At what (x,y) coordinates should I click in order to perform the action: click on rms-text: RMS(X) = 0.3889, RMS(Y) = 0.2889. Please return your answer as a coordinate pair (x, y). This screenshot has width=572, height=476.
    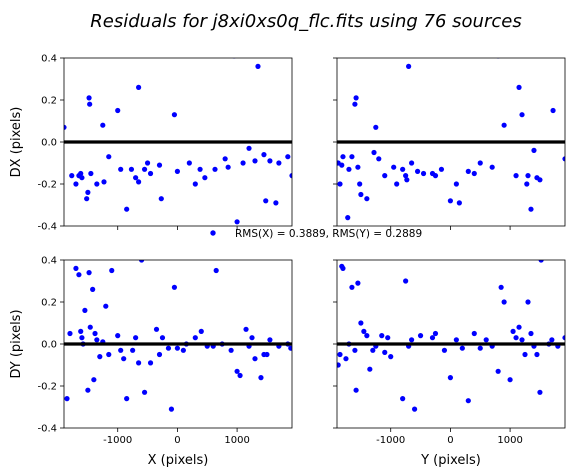
    Looking at the image, I should click on (328, 234).